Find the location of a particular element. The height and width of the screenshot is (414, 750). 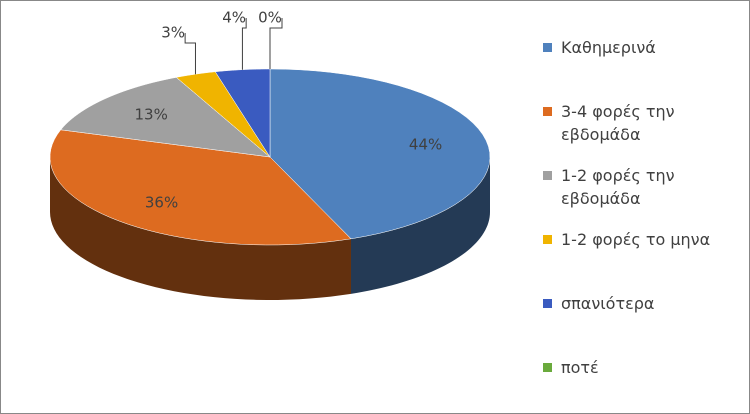

legend-item: 1-2 φορές την εβδομάδα is located at coordinates (643, 187).